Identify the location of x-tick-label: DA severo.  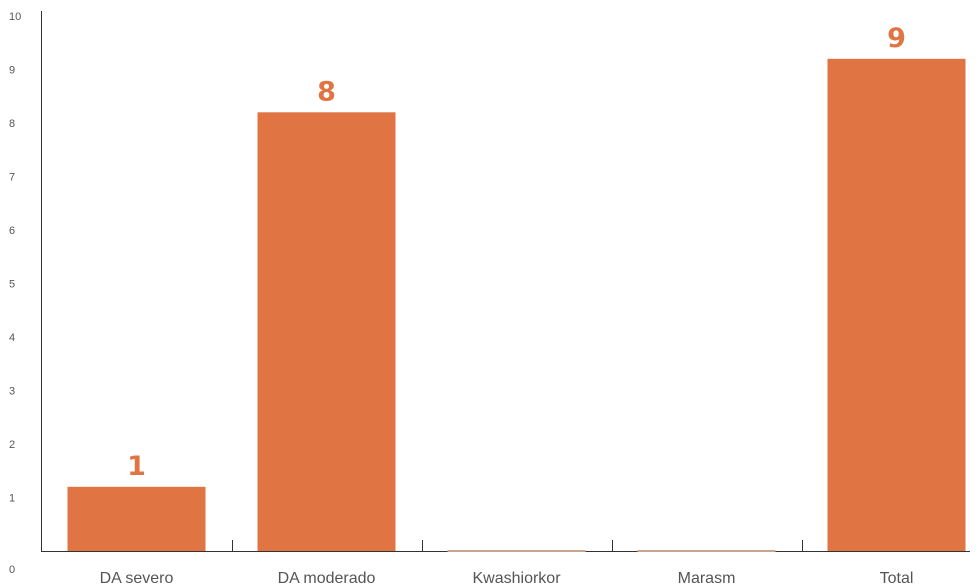
(137, 578).